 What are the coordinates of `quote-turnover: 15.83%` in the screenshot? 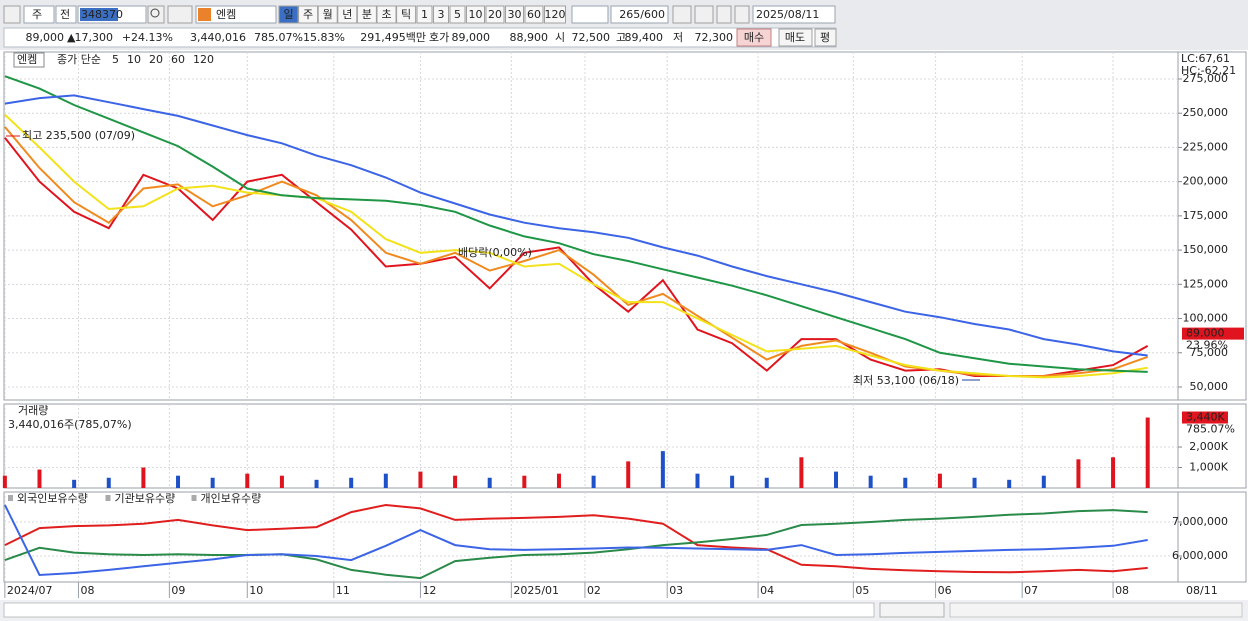 It's located at (324, 37).